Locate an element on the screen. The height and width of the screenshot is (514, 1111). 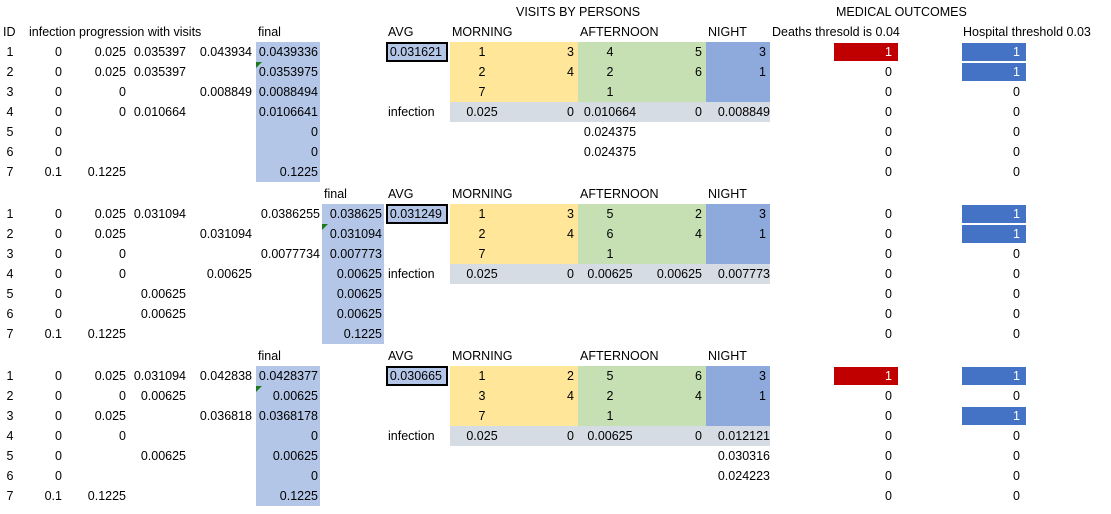
avg-value-cell: 0.031249 is located at coordinates (415, 214).